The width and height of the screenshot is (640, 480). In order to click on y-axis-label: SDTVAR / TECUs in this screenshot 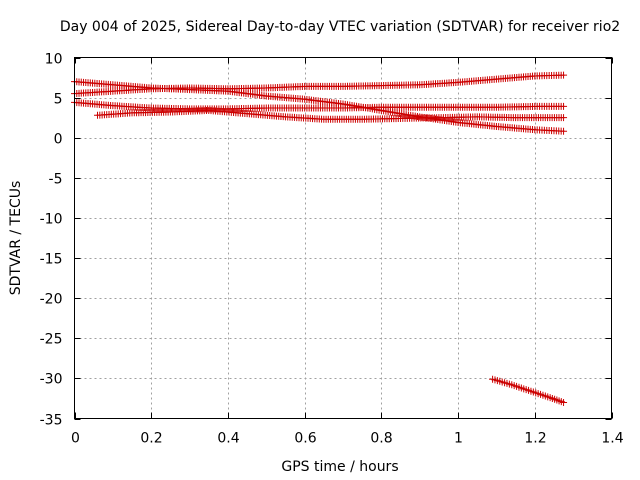, I will do `click(16, 238)`.